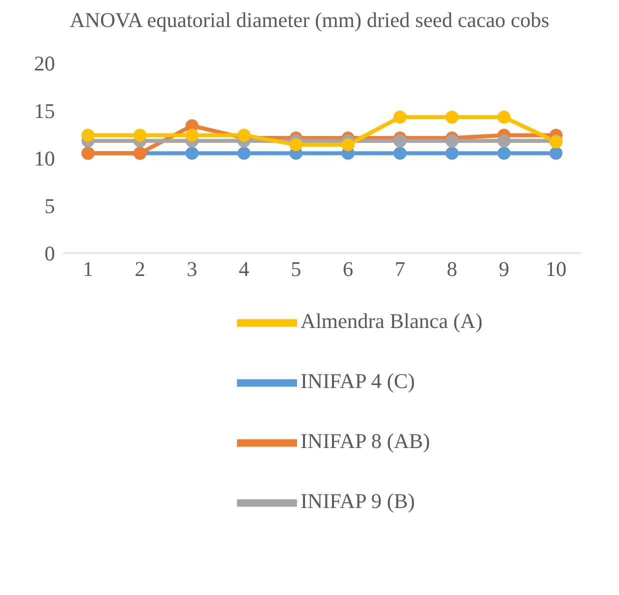 This screenshot has height=595, width=619. Describe the element at coordinates (244, 268) in the screenshot. I see `x-tick-label: 4` at that location.